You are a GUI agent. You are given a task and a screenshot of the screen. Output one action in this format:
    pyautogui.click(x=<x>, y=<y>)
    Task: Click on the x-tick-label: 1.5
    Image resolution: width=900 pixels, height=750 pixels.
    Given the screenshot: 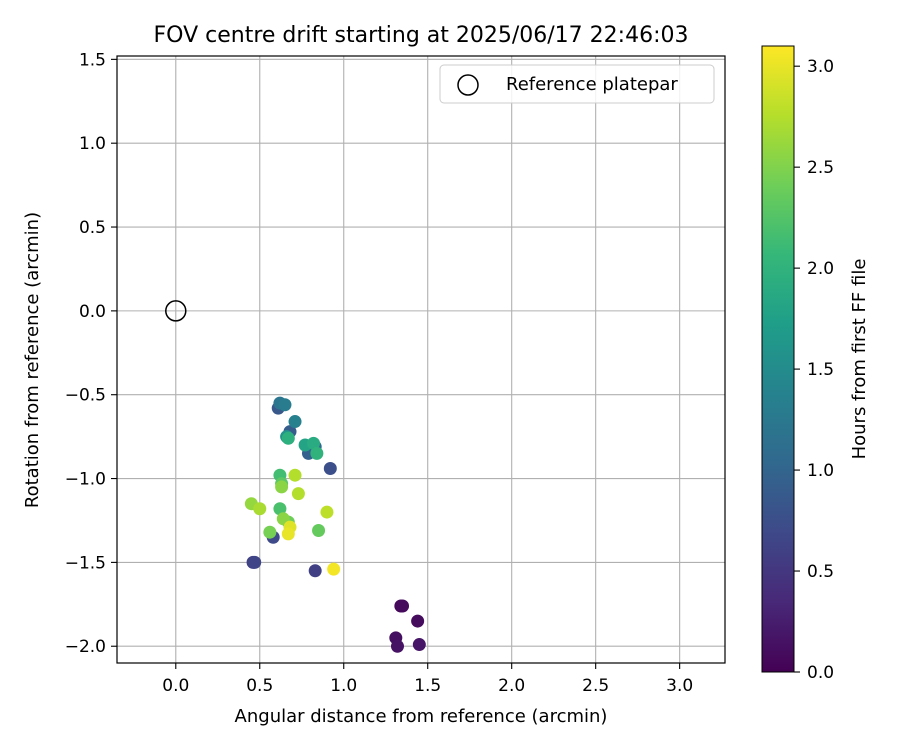 What is the action you would take?
    pyautogui.click(x=427, y=686)
    